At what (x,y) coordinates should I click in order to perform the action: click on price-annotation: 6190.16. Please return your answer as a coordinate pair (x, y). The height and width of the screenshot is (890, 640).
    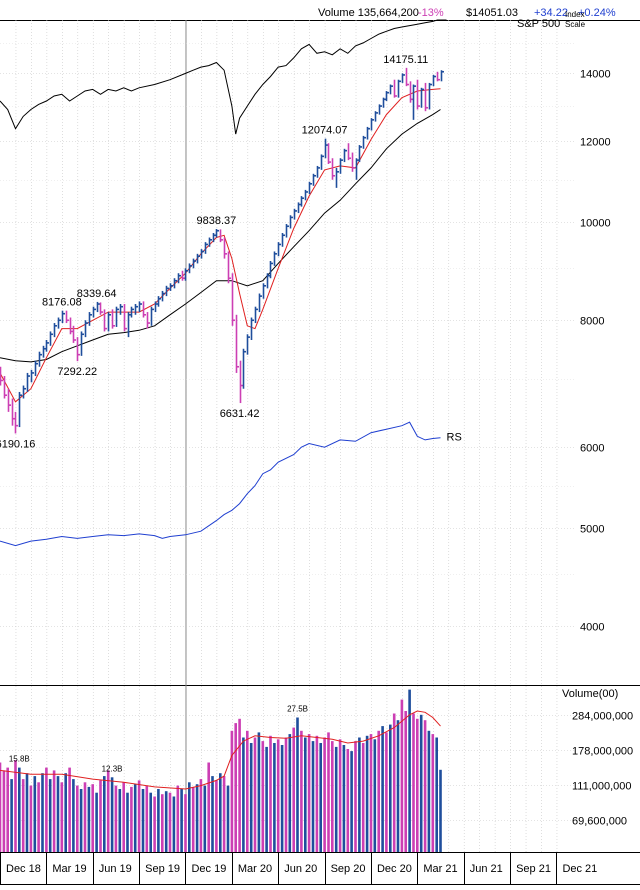
    Looking at the image, I should click on (17, 444).